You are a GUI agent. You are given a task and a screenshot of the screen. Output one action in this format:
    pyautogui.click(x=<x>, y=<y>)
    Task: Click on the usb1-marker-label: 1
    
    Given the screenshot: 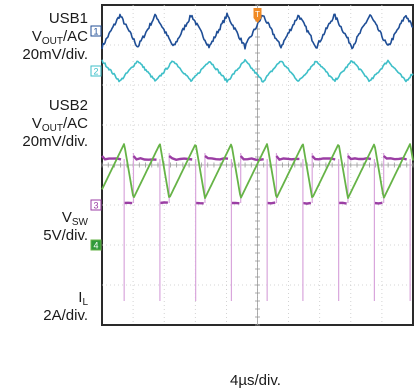 What is the action you would take?
    pyautogui.click(x=95, y=32)
    